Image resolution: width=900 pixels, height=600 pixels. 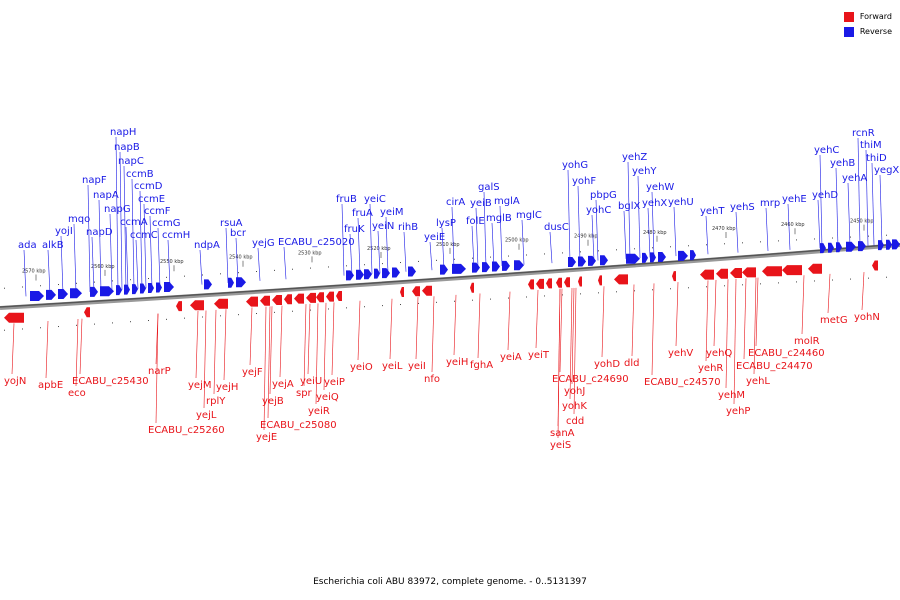 I want to click on gene-label-forward: narP, so click(x=159, y=371).